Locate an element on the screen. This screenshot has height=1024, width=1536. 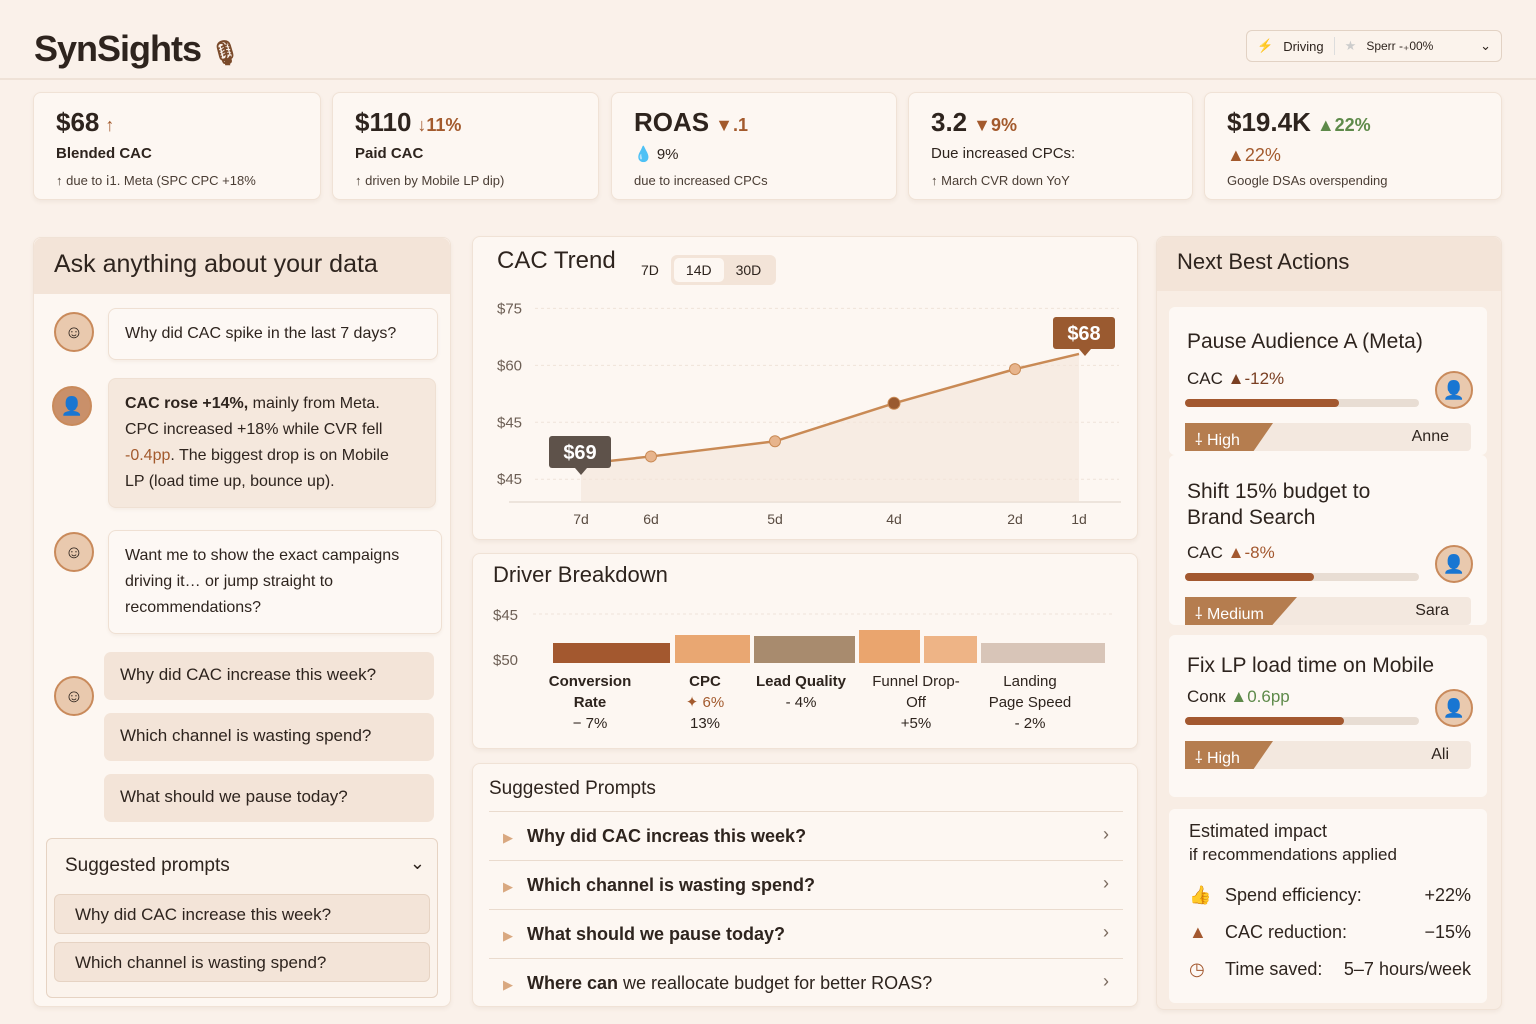
impact-subtitle: if recommendations applied is located at coordinates (1293, 854).